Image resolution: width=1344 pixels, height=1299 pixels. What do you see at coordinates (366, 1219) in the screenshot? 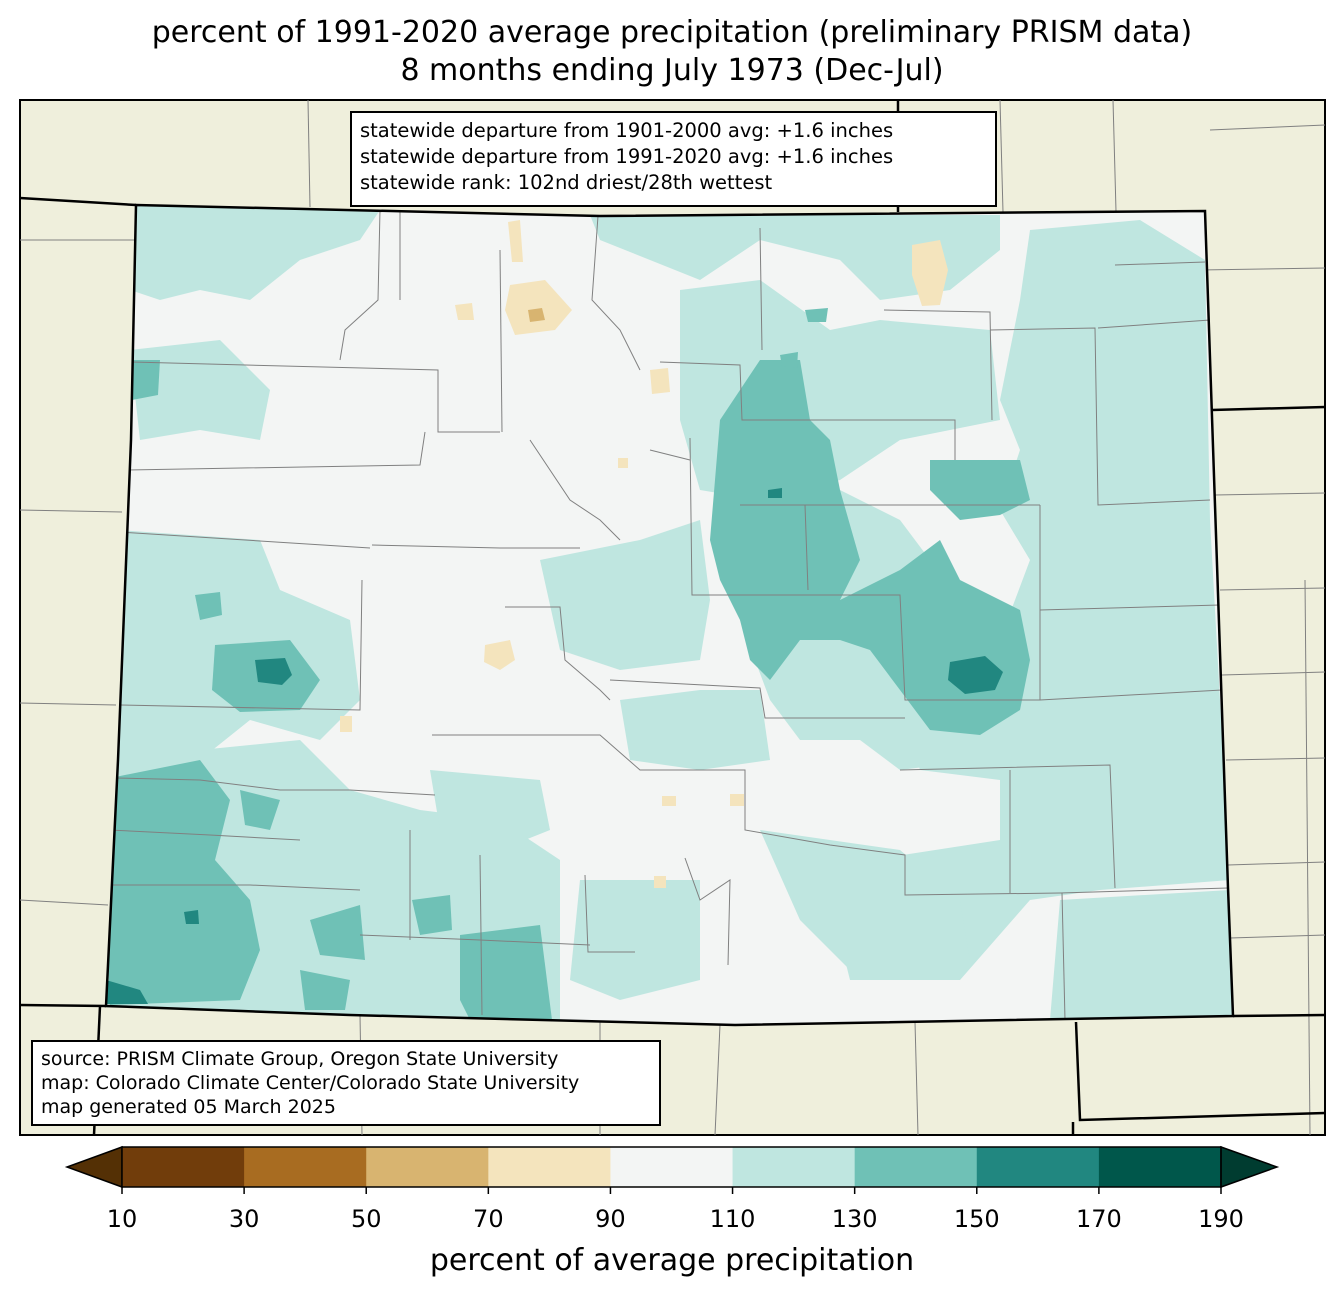
I see `colorbar-tick-label: 50` at bounding box center [366, 1219].